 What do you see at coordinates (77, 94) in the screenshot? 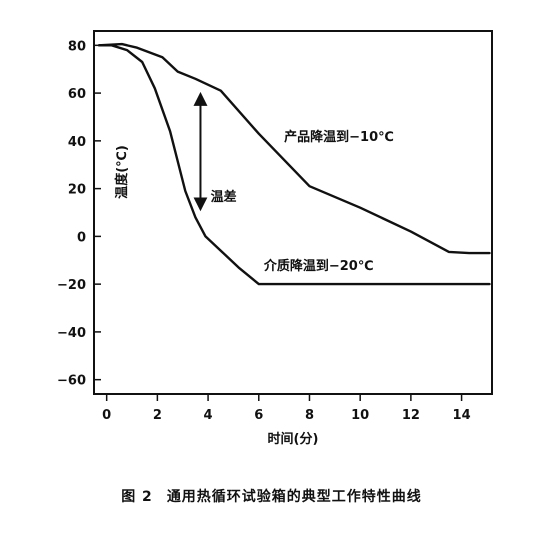
I see `y-tick-label: 60` at bounding box center [77, 94].